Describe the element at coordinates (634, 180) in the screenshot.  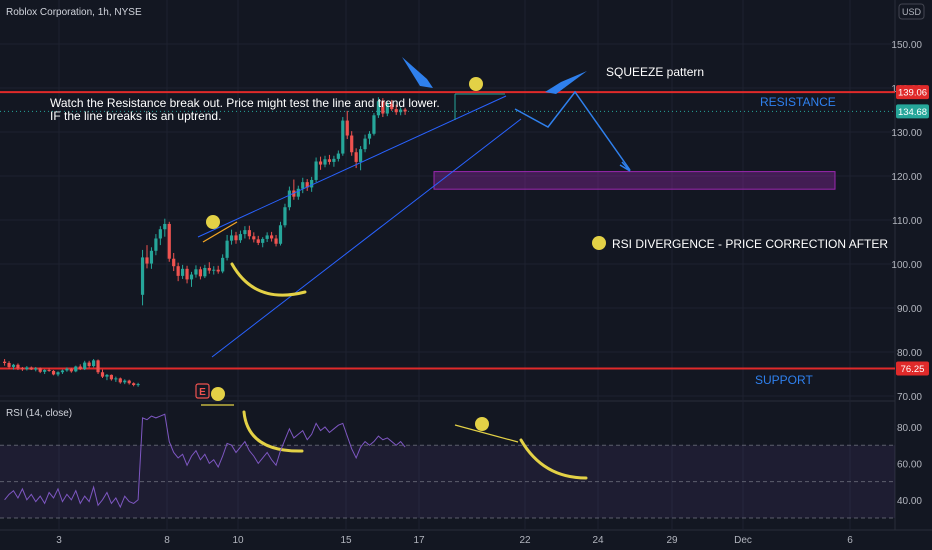
I see `target-zone` at that location.